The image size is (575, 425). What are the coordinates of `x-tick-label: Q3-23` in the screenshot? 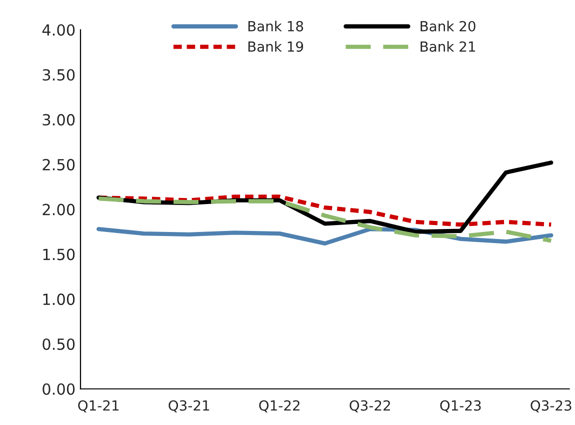 It's located at (551, 406).